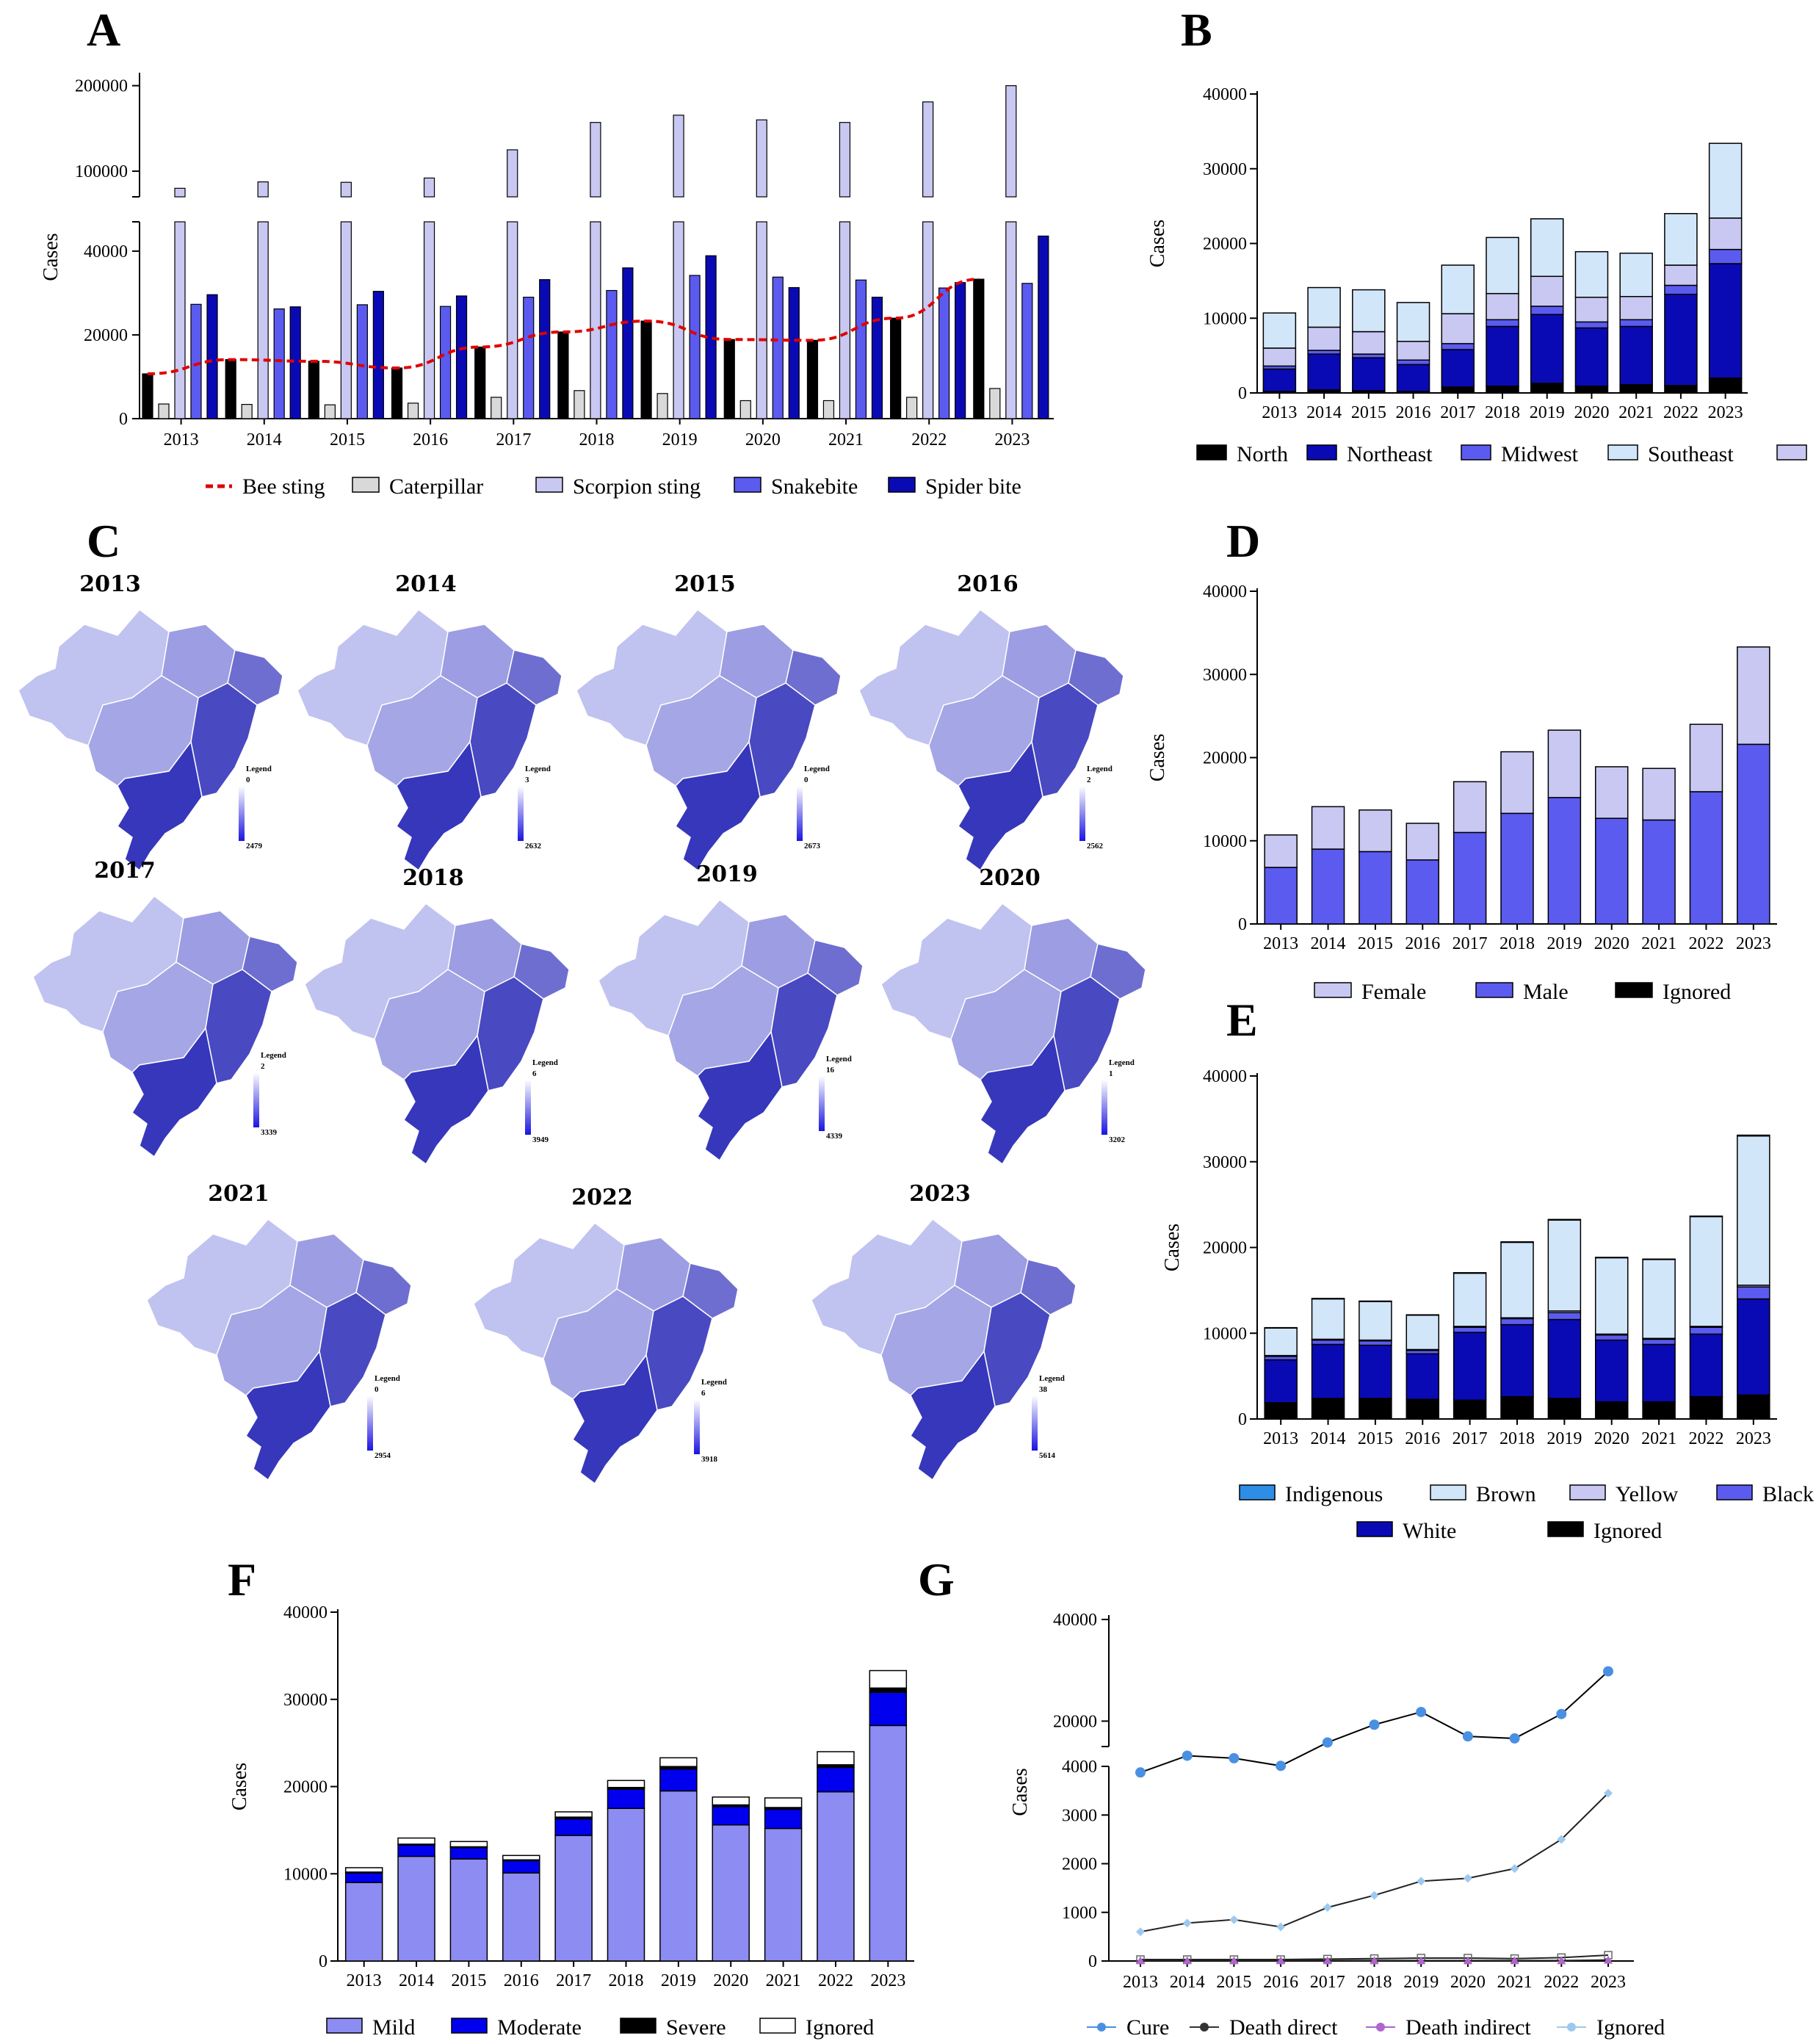 The width and height of the screenshot is (1816, 2044). Describe the element at coordinates (944, 1331) in the screenshot. I see `map-2023: 2023 Legend 38 5614` at that location.